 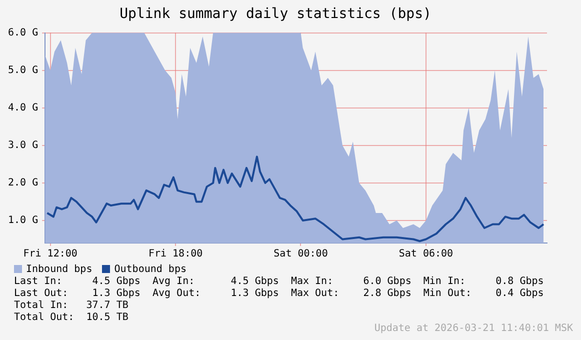 What do you see at coordinates (23, 183) in the screenshot?
I see `y-tick-label: 2.0 G` at bounding box center [23, 183].